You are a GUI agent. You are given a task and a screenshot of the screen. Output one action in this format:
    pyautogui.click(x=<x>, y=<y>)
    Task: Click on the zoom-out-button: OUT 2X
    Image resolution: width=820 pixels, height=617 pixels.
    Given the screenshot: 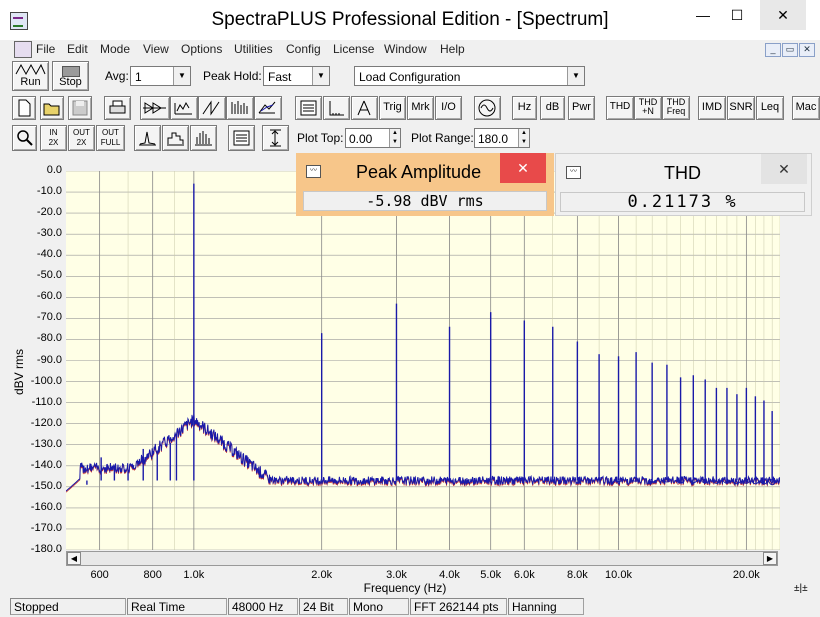 What is the action you would take?
    pyautogui.click(x=81, y=138)
    